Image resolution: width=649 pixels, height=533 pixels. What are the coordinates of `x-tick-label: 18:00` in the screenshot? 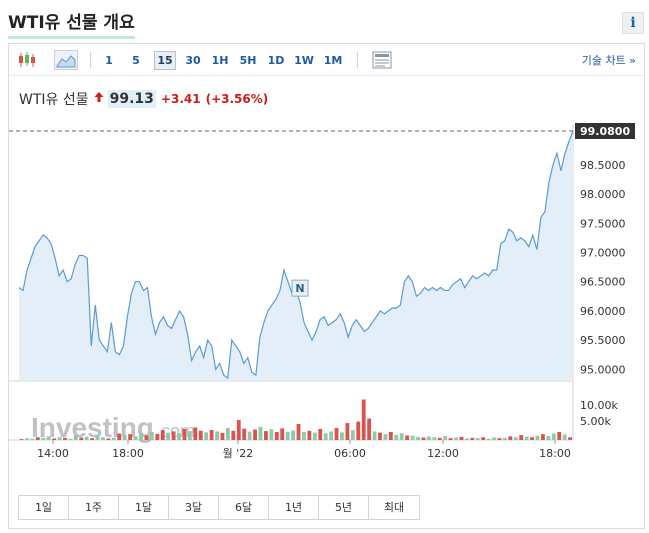 It's located at (555, 453).